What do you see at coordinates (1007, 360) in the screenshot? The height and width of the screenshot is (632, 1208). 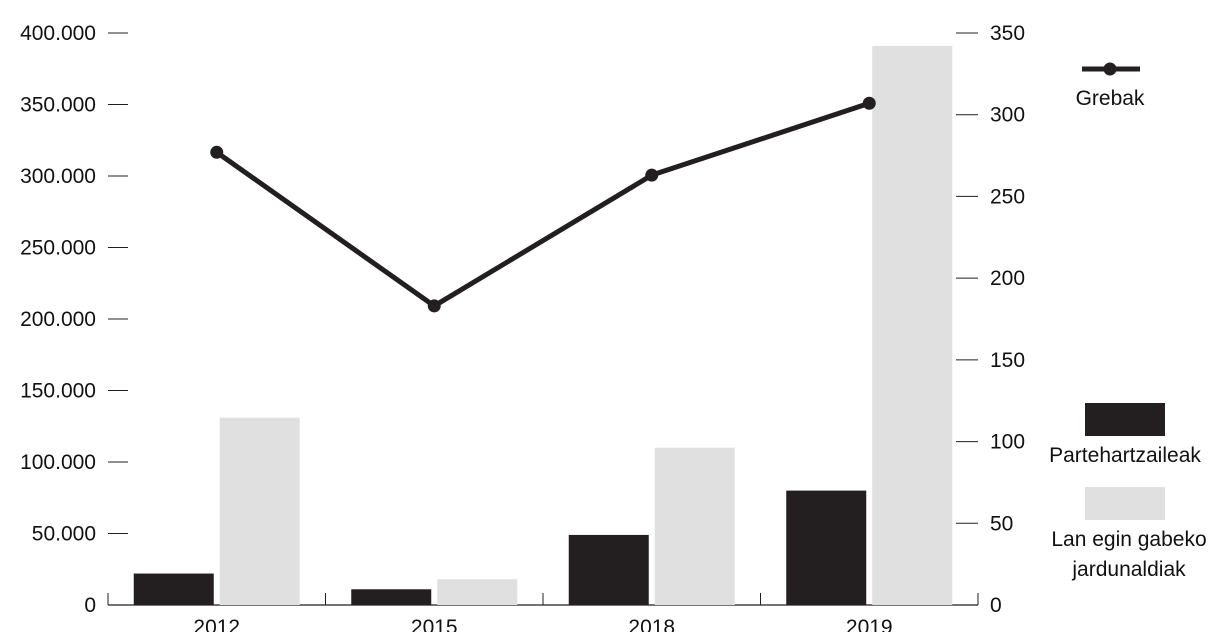 I see `y-right-tick-label: 150` at bounding box center [1007, 360].